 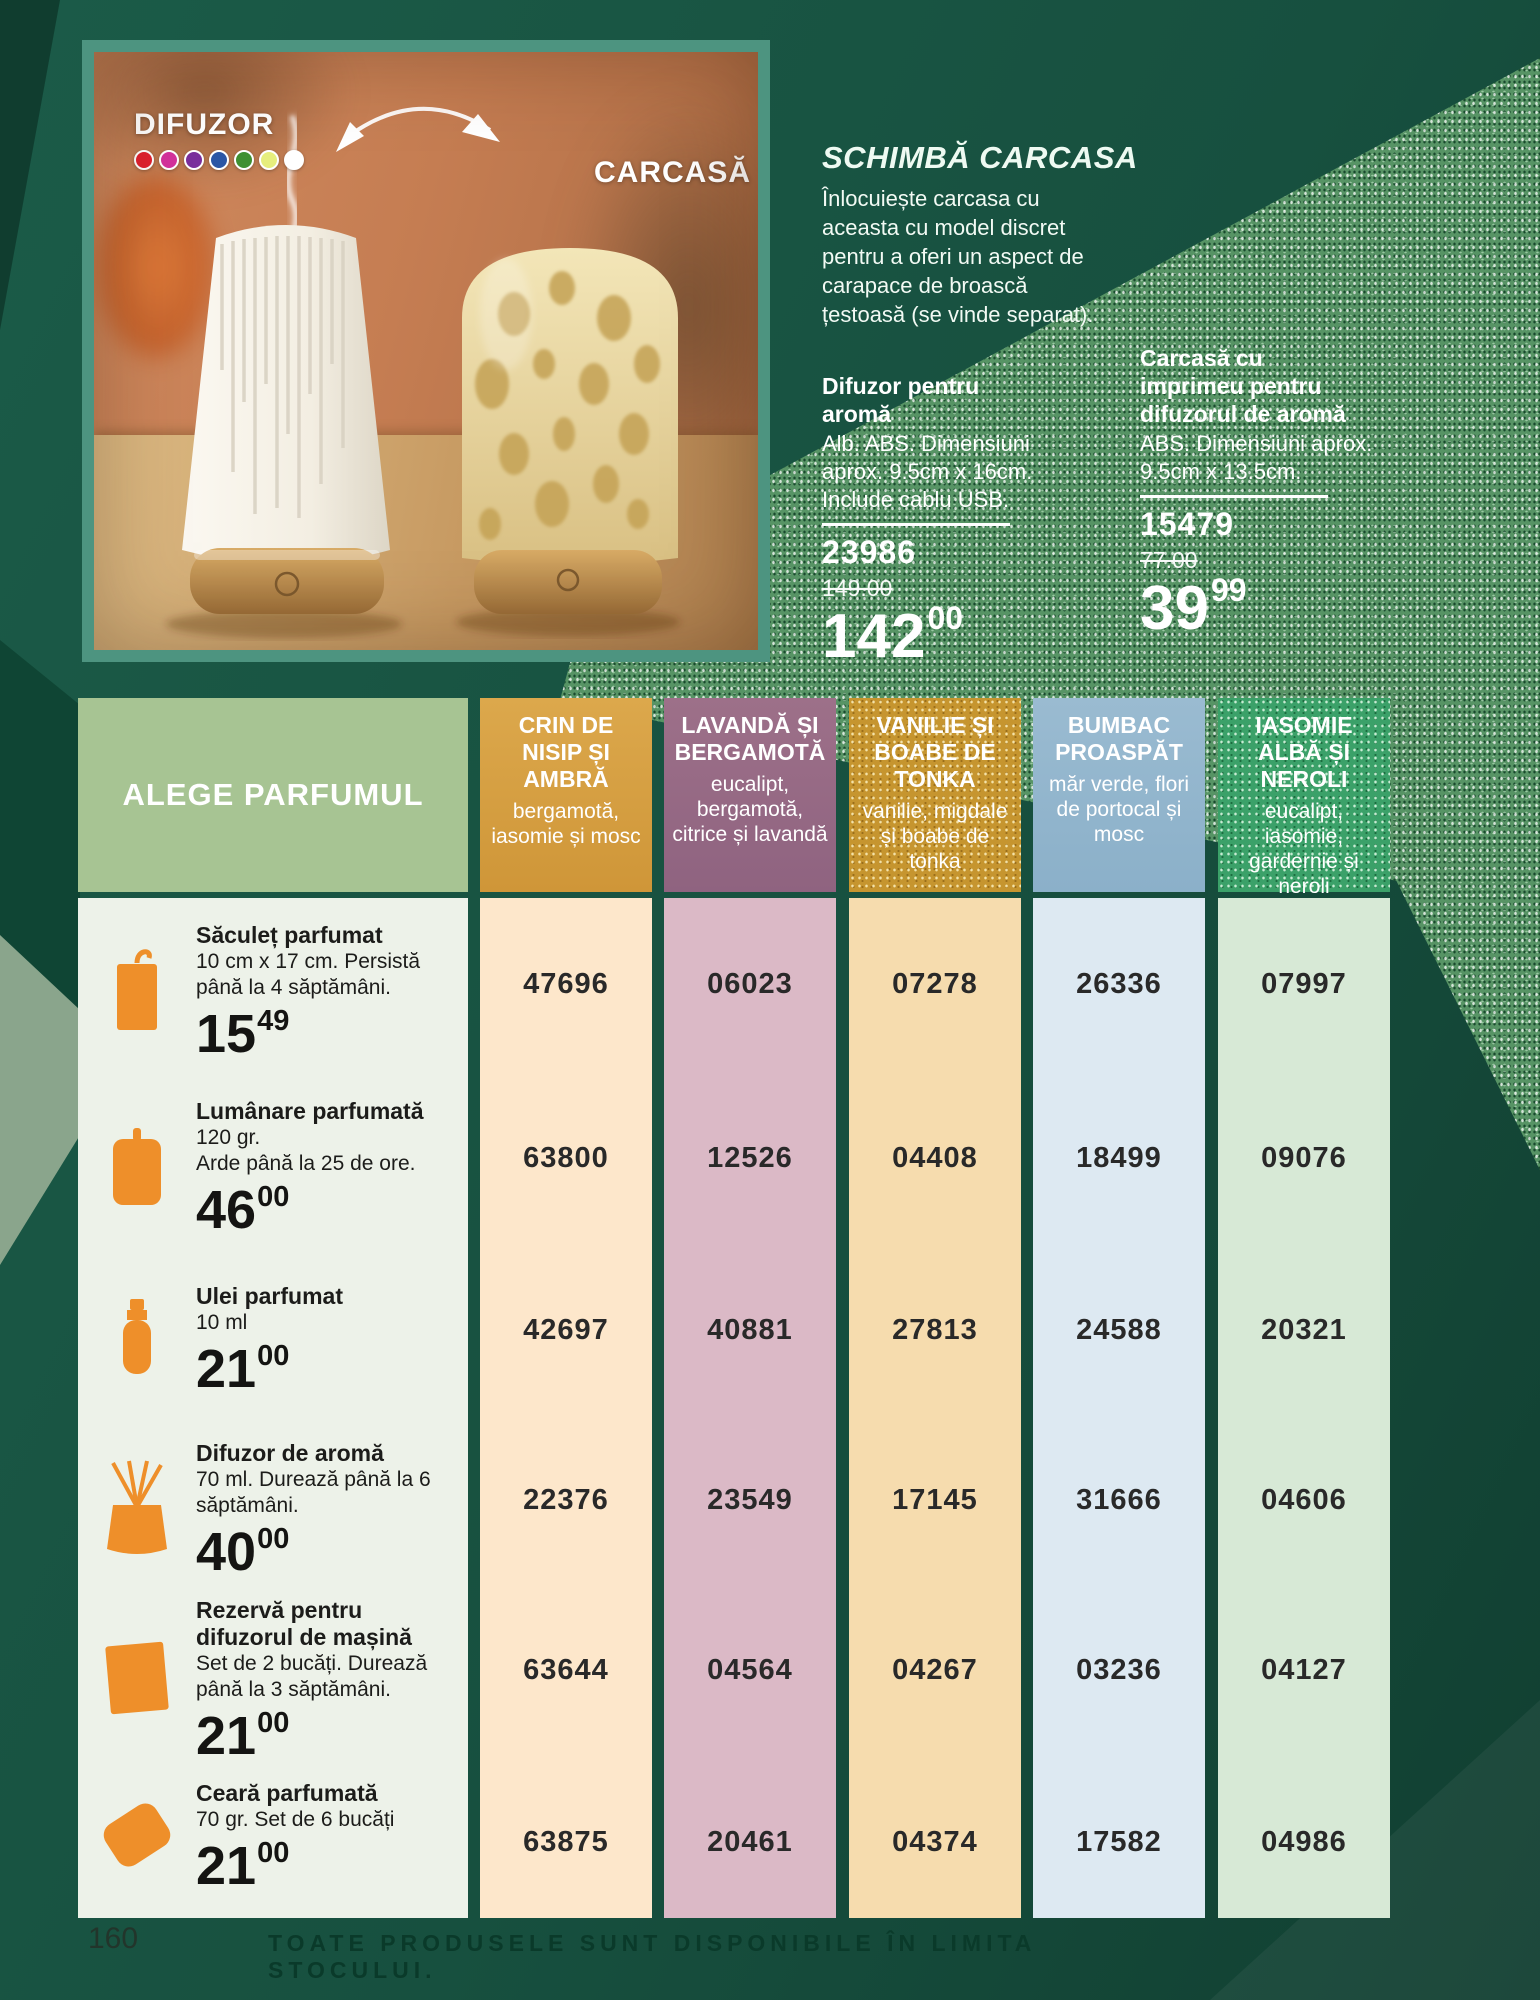 What do you see at coordinates (1234, 496) in the screenshot?
I see `divider` at bounding box center [1234, 496].